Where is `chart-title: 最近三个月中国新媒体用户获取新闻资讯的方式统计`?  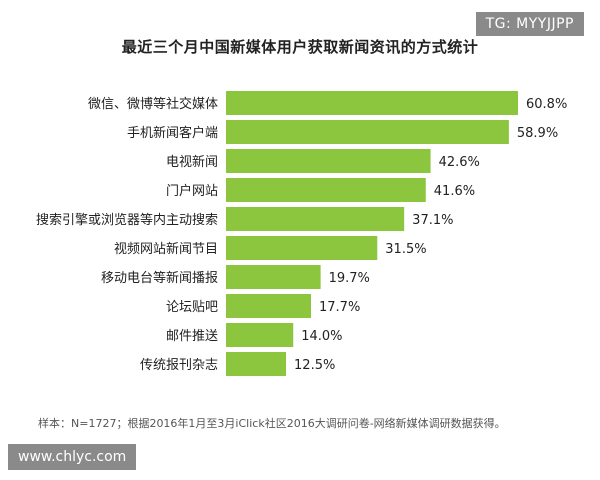
chart-title: 最近三个月中国新媒体用户获取新闻资讯的方式统计 is located at coordinates (300, 47).